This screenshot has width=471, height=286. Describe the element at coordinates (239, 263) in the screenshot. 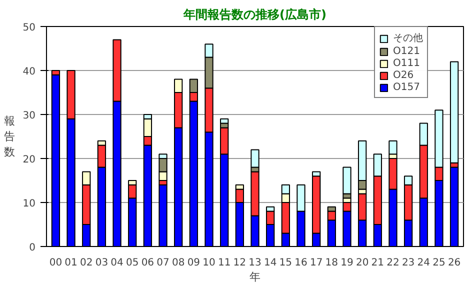

I see `x-tick-label: 12` at that location.